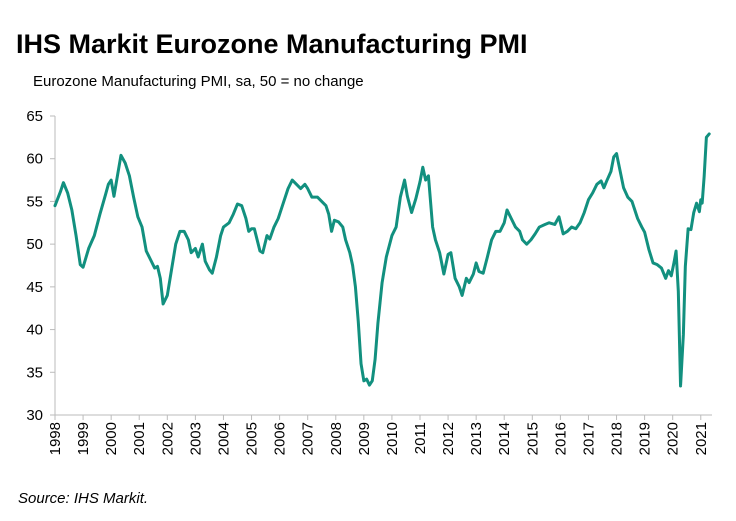 The width and height of the screenshot is (736, 521). I want to click on x-tick-label: 2019, so click(645, 438).